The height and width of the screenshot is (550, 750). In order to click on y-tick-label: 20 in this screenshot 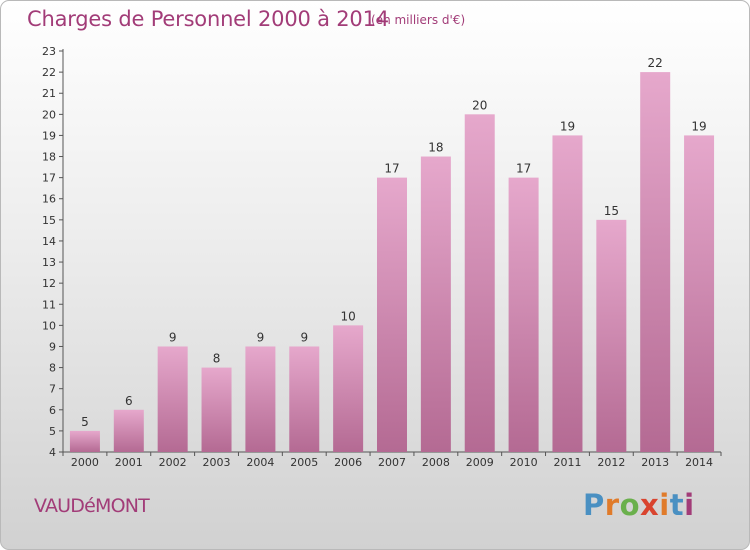, I will do `click(49, 114)`.